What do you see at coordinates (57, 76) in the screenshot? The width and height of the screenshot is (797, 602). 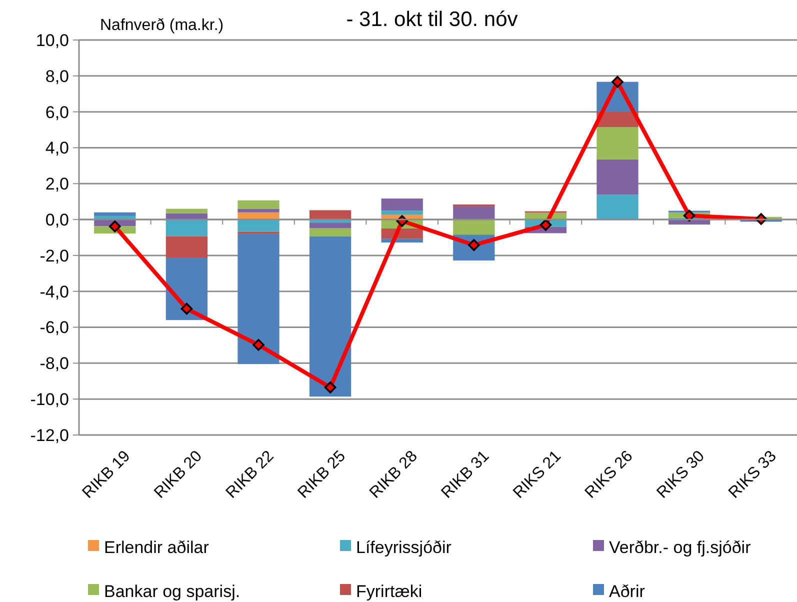 I see `y-tick-label: 8,0` at bounding box center [57, 76].